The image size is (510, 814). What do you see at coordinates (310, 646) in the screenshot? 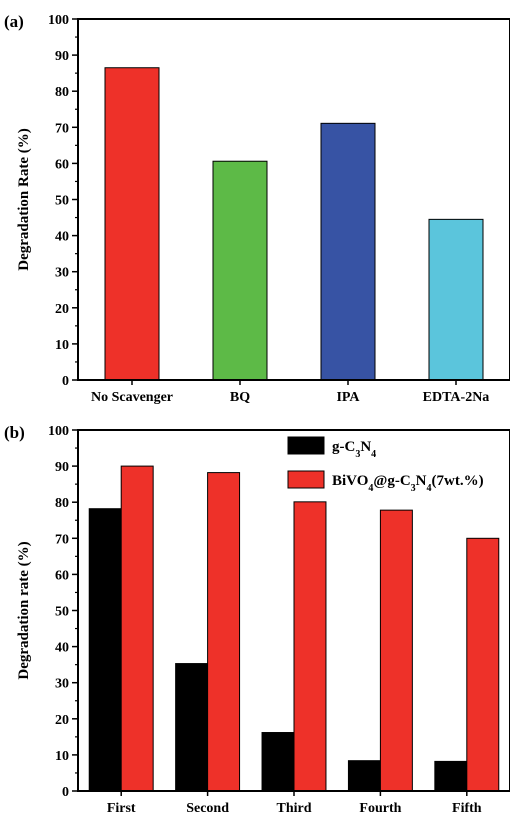
I see `bar-series2-third` at bounding box center [310, 646].